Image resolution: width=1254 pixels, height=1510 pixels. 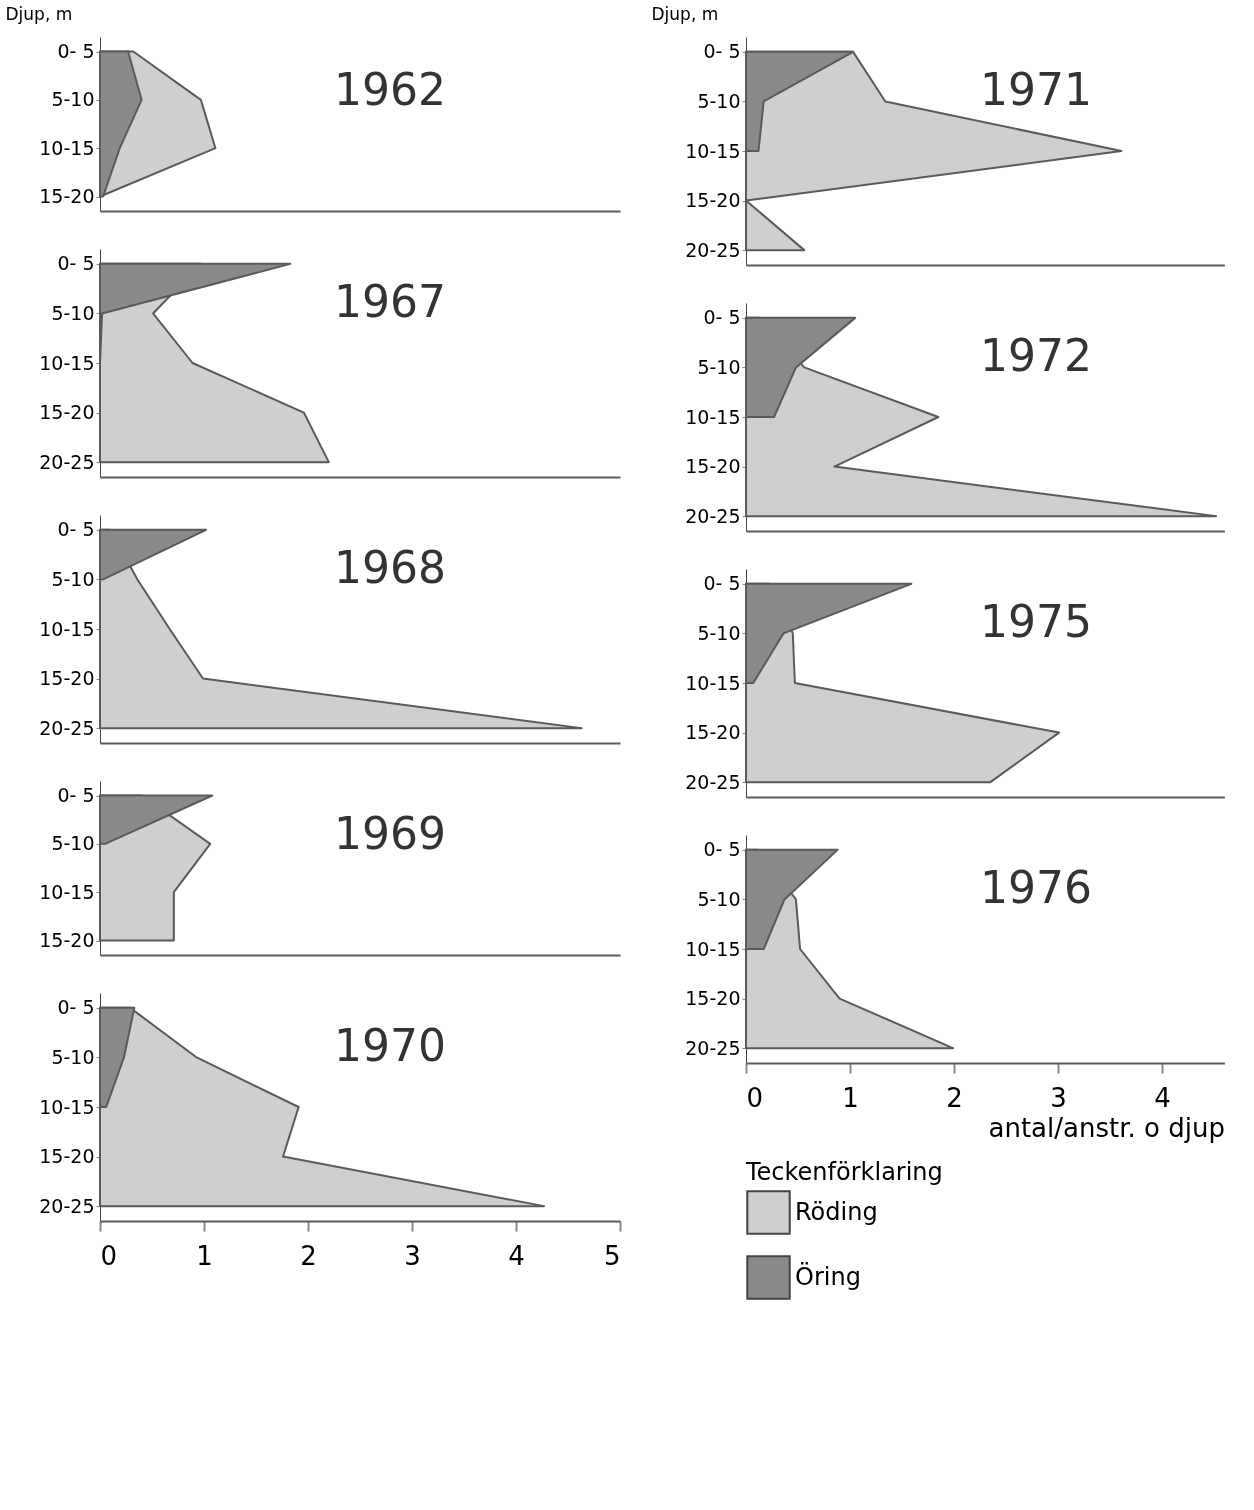 I want to click on text: 1962, so click(x=390, y=89).